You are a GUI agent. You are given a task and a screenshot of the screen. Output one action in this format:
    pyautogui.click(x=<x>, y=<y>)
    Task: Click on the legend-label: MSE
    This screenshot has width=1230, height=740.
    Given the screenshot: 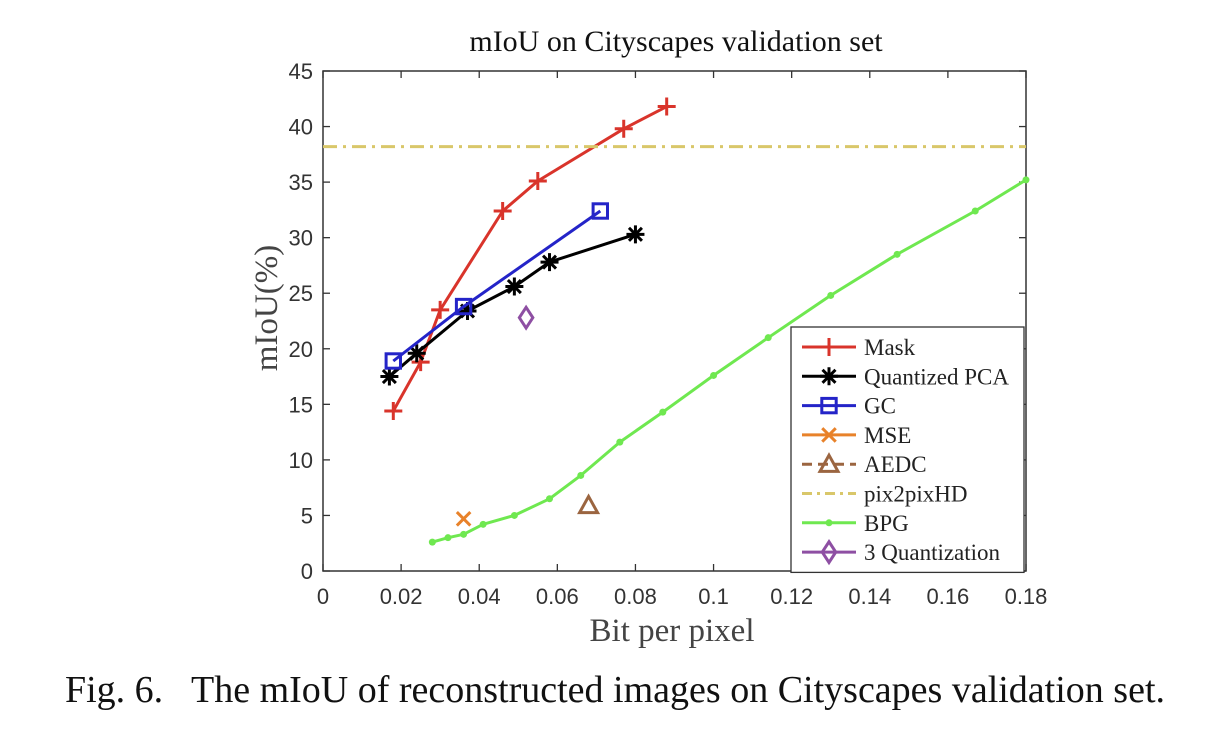 What is the action you would take?
    pyautogui.click(x=887, y=435)
    